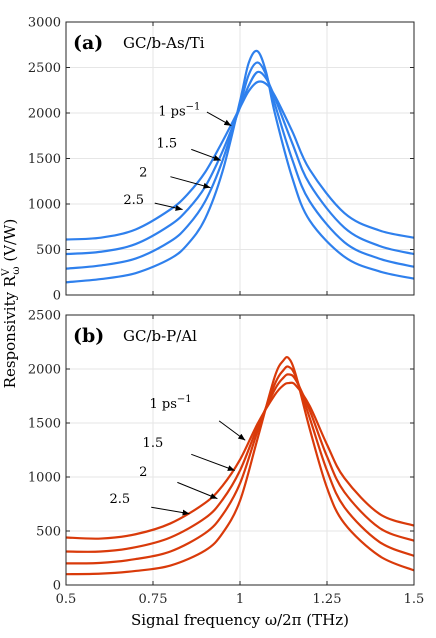 The height and width of the screenshot is (638, 436). What do you see at coordinates (414, 599) in the screenshot?
I see `x-tick-label: 1.5` at bounding box center [414, 599].